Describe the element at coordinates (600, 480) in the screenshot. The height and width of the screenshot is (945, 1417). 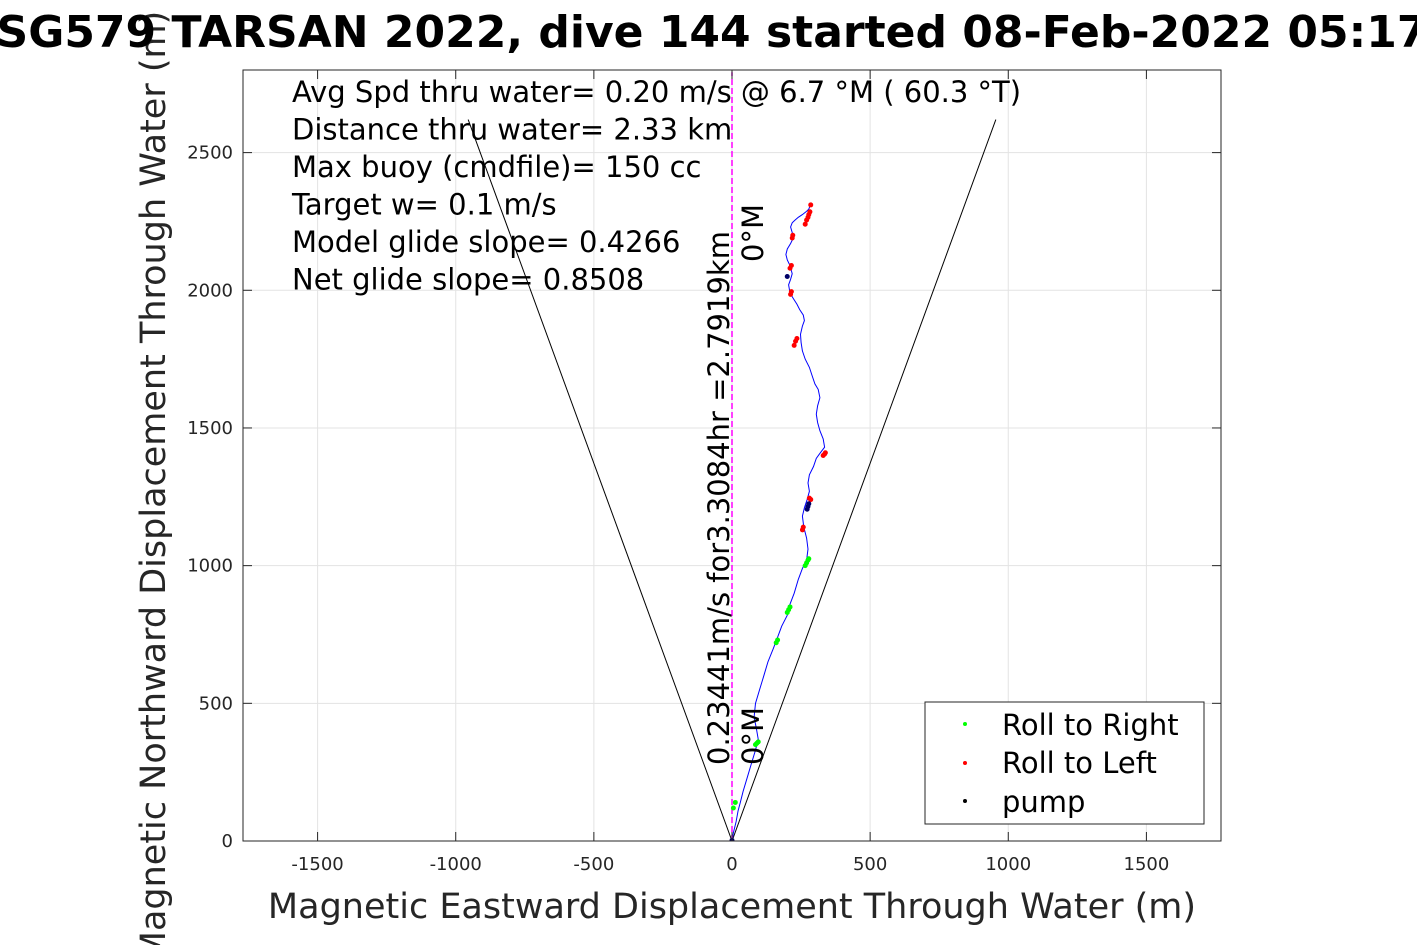
I see `glide-bound-left` at that location.